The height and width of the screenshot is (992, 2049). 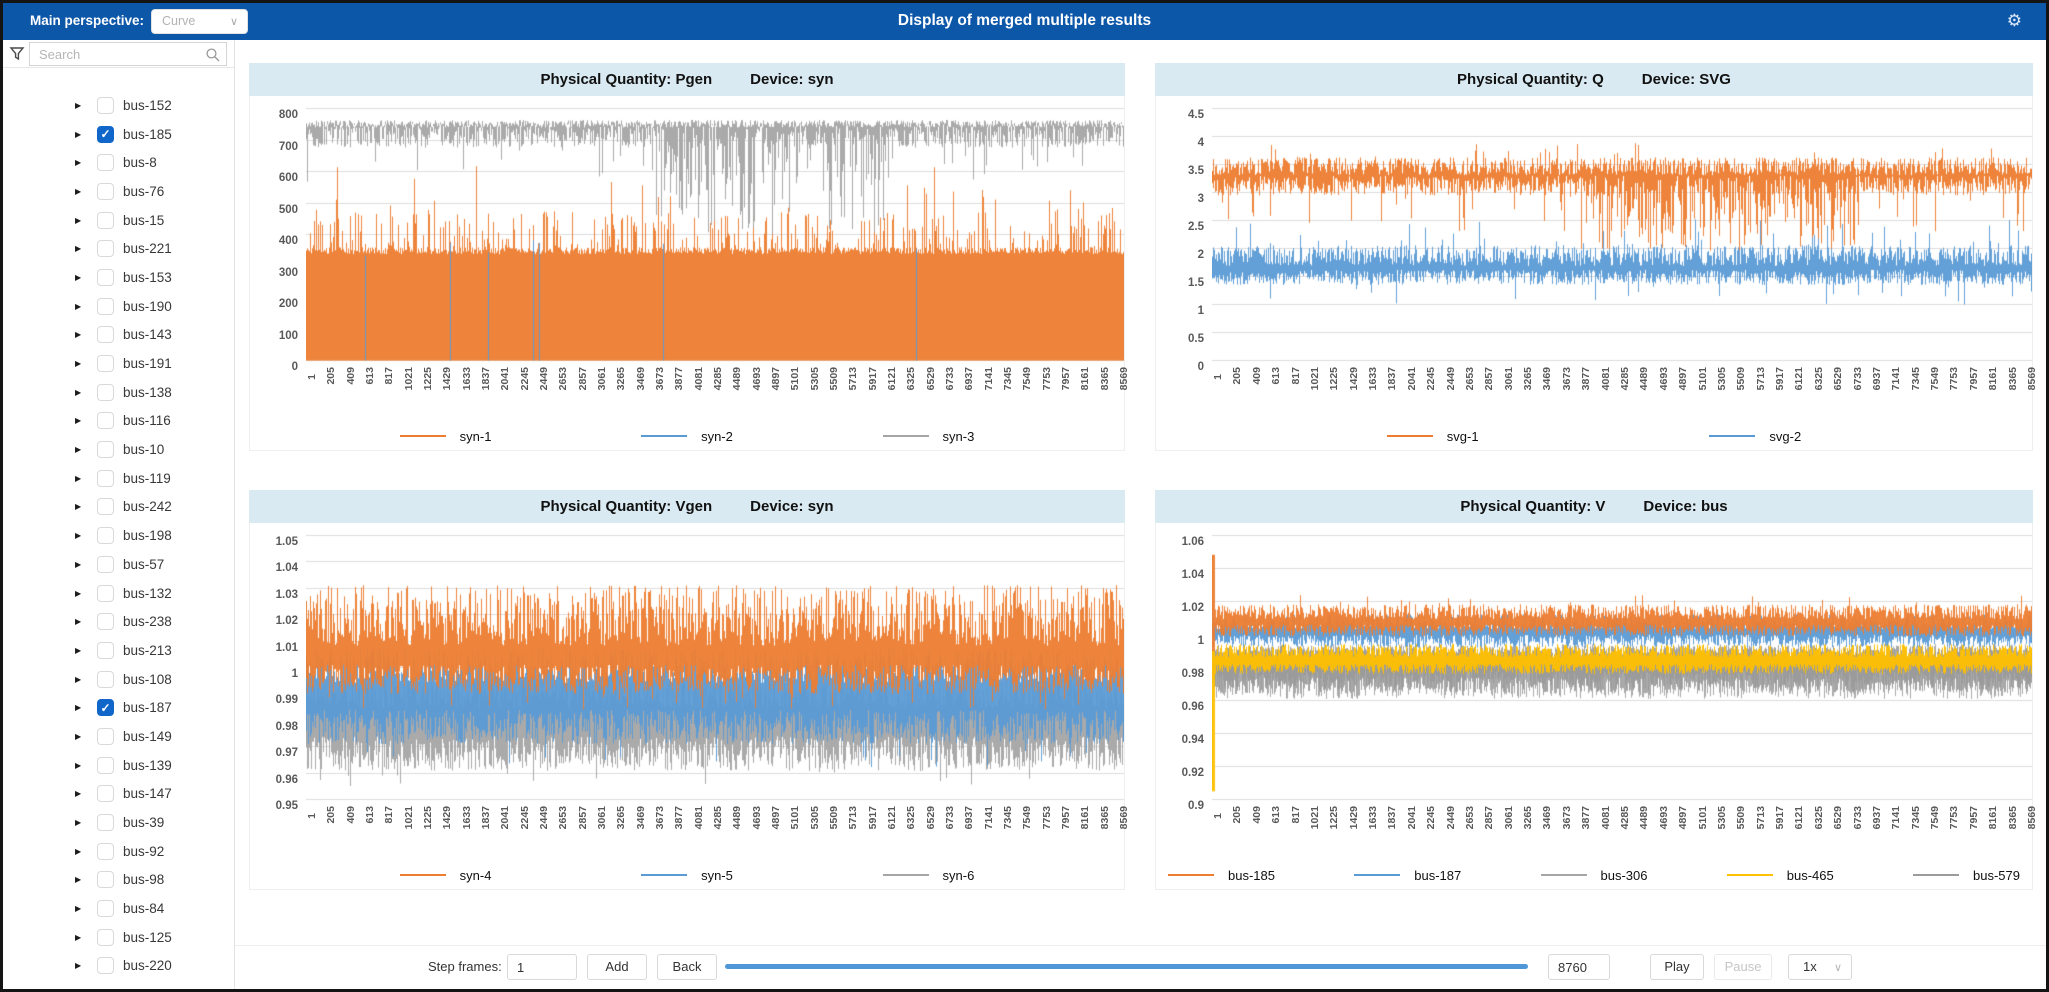 What do you see at coordinates (199, 21) in the screenshot?
I see `perspective-dropdown: Curve ∨` at bounding box center [199, 21].